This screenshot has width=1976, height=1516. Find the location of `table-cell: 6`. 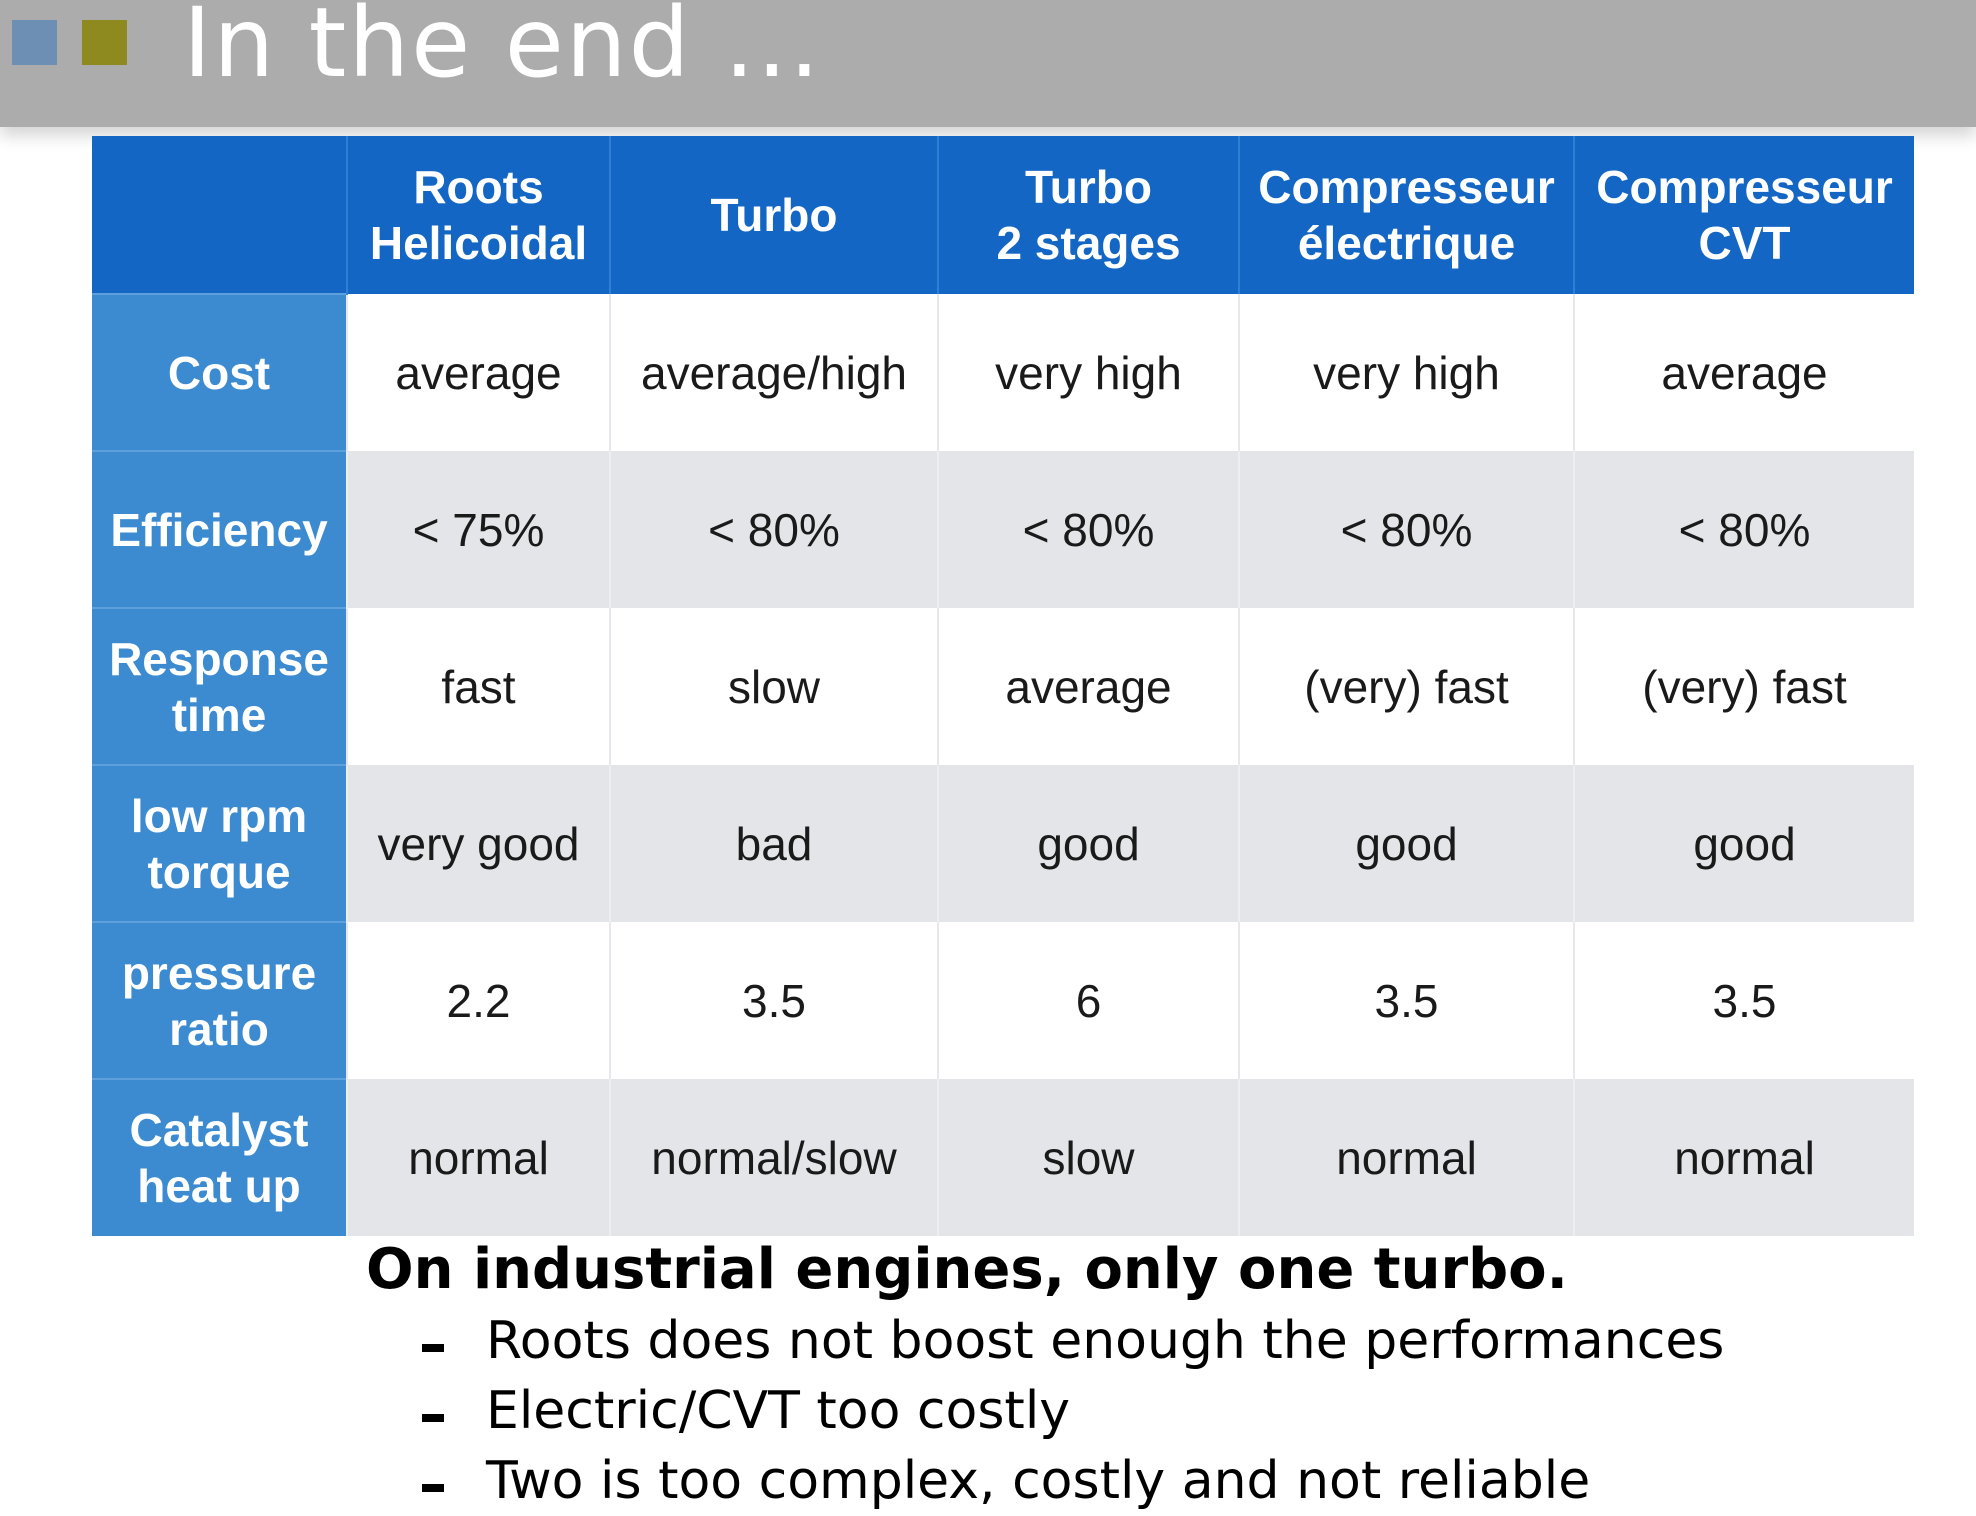

table-cell: 6 is located at coordinates (1088, 1000).